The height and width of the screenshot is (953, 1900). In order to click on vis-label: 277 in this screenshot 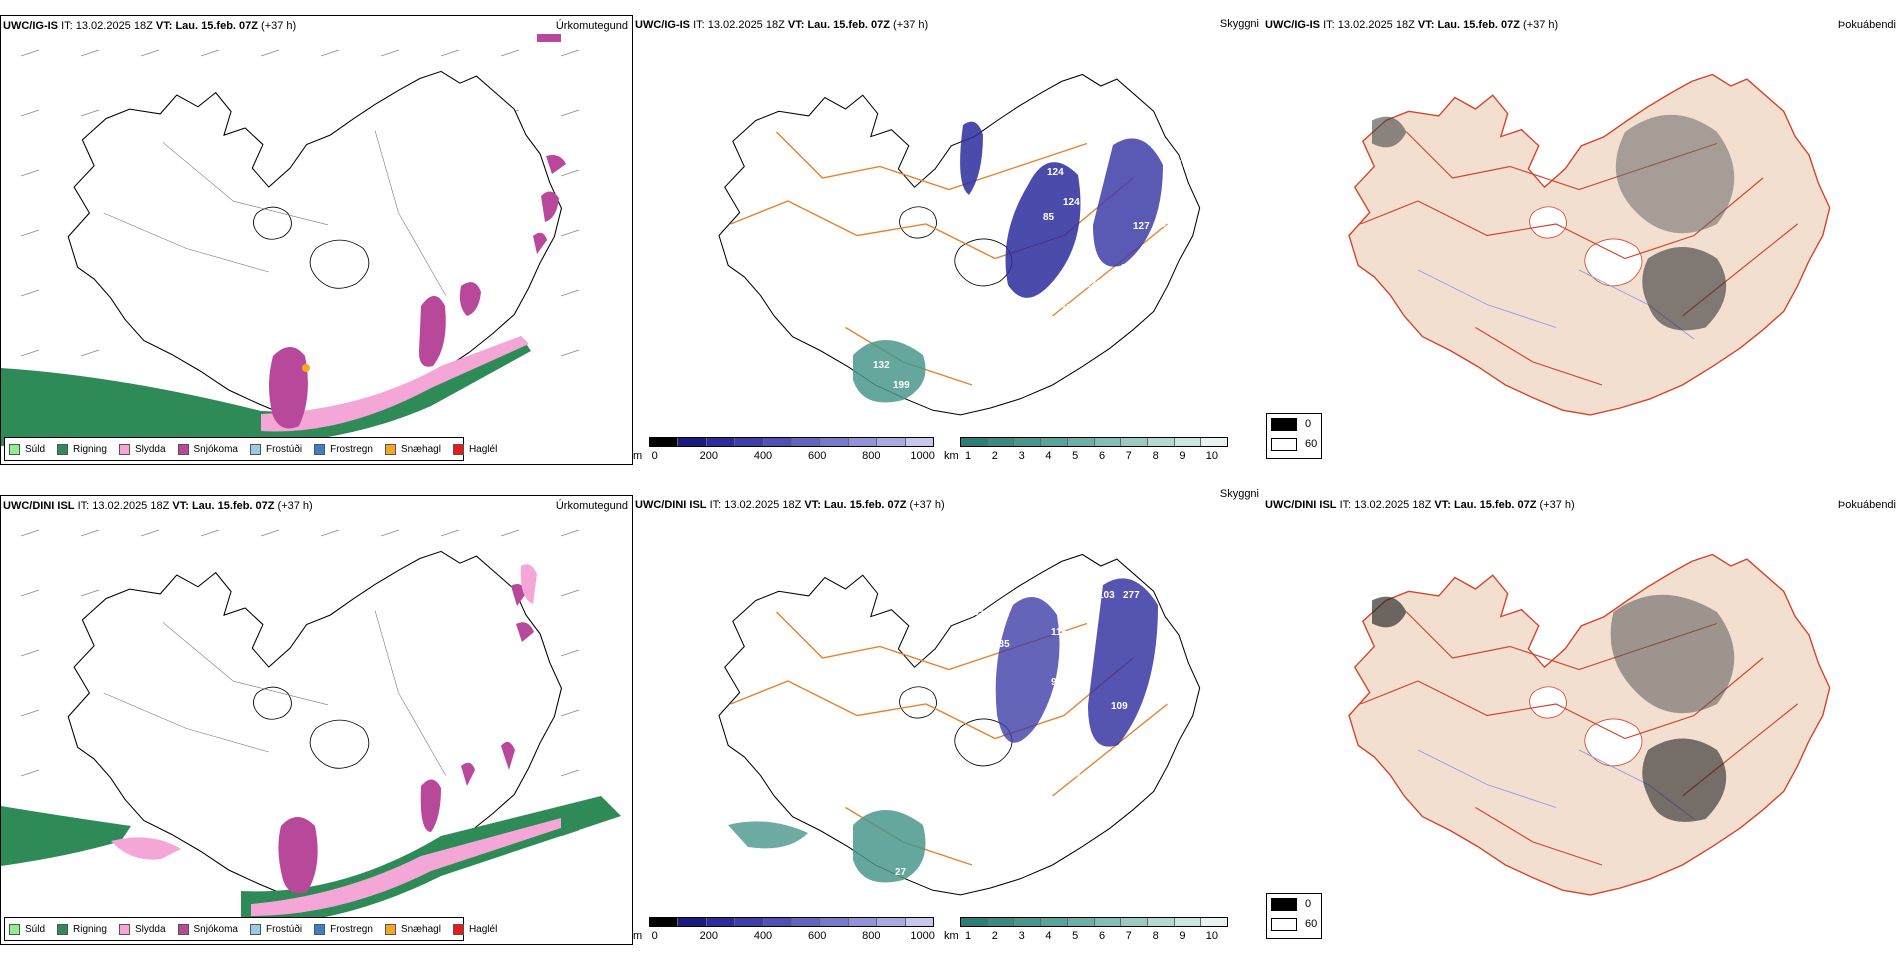, I will do `click(1131, 595)`.